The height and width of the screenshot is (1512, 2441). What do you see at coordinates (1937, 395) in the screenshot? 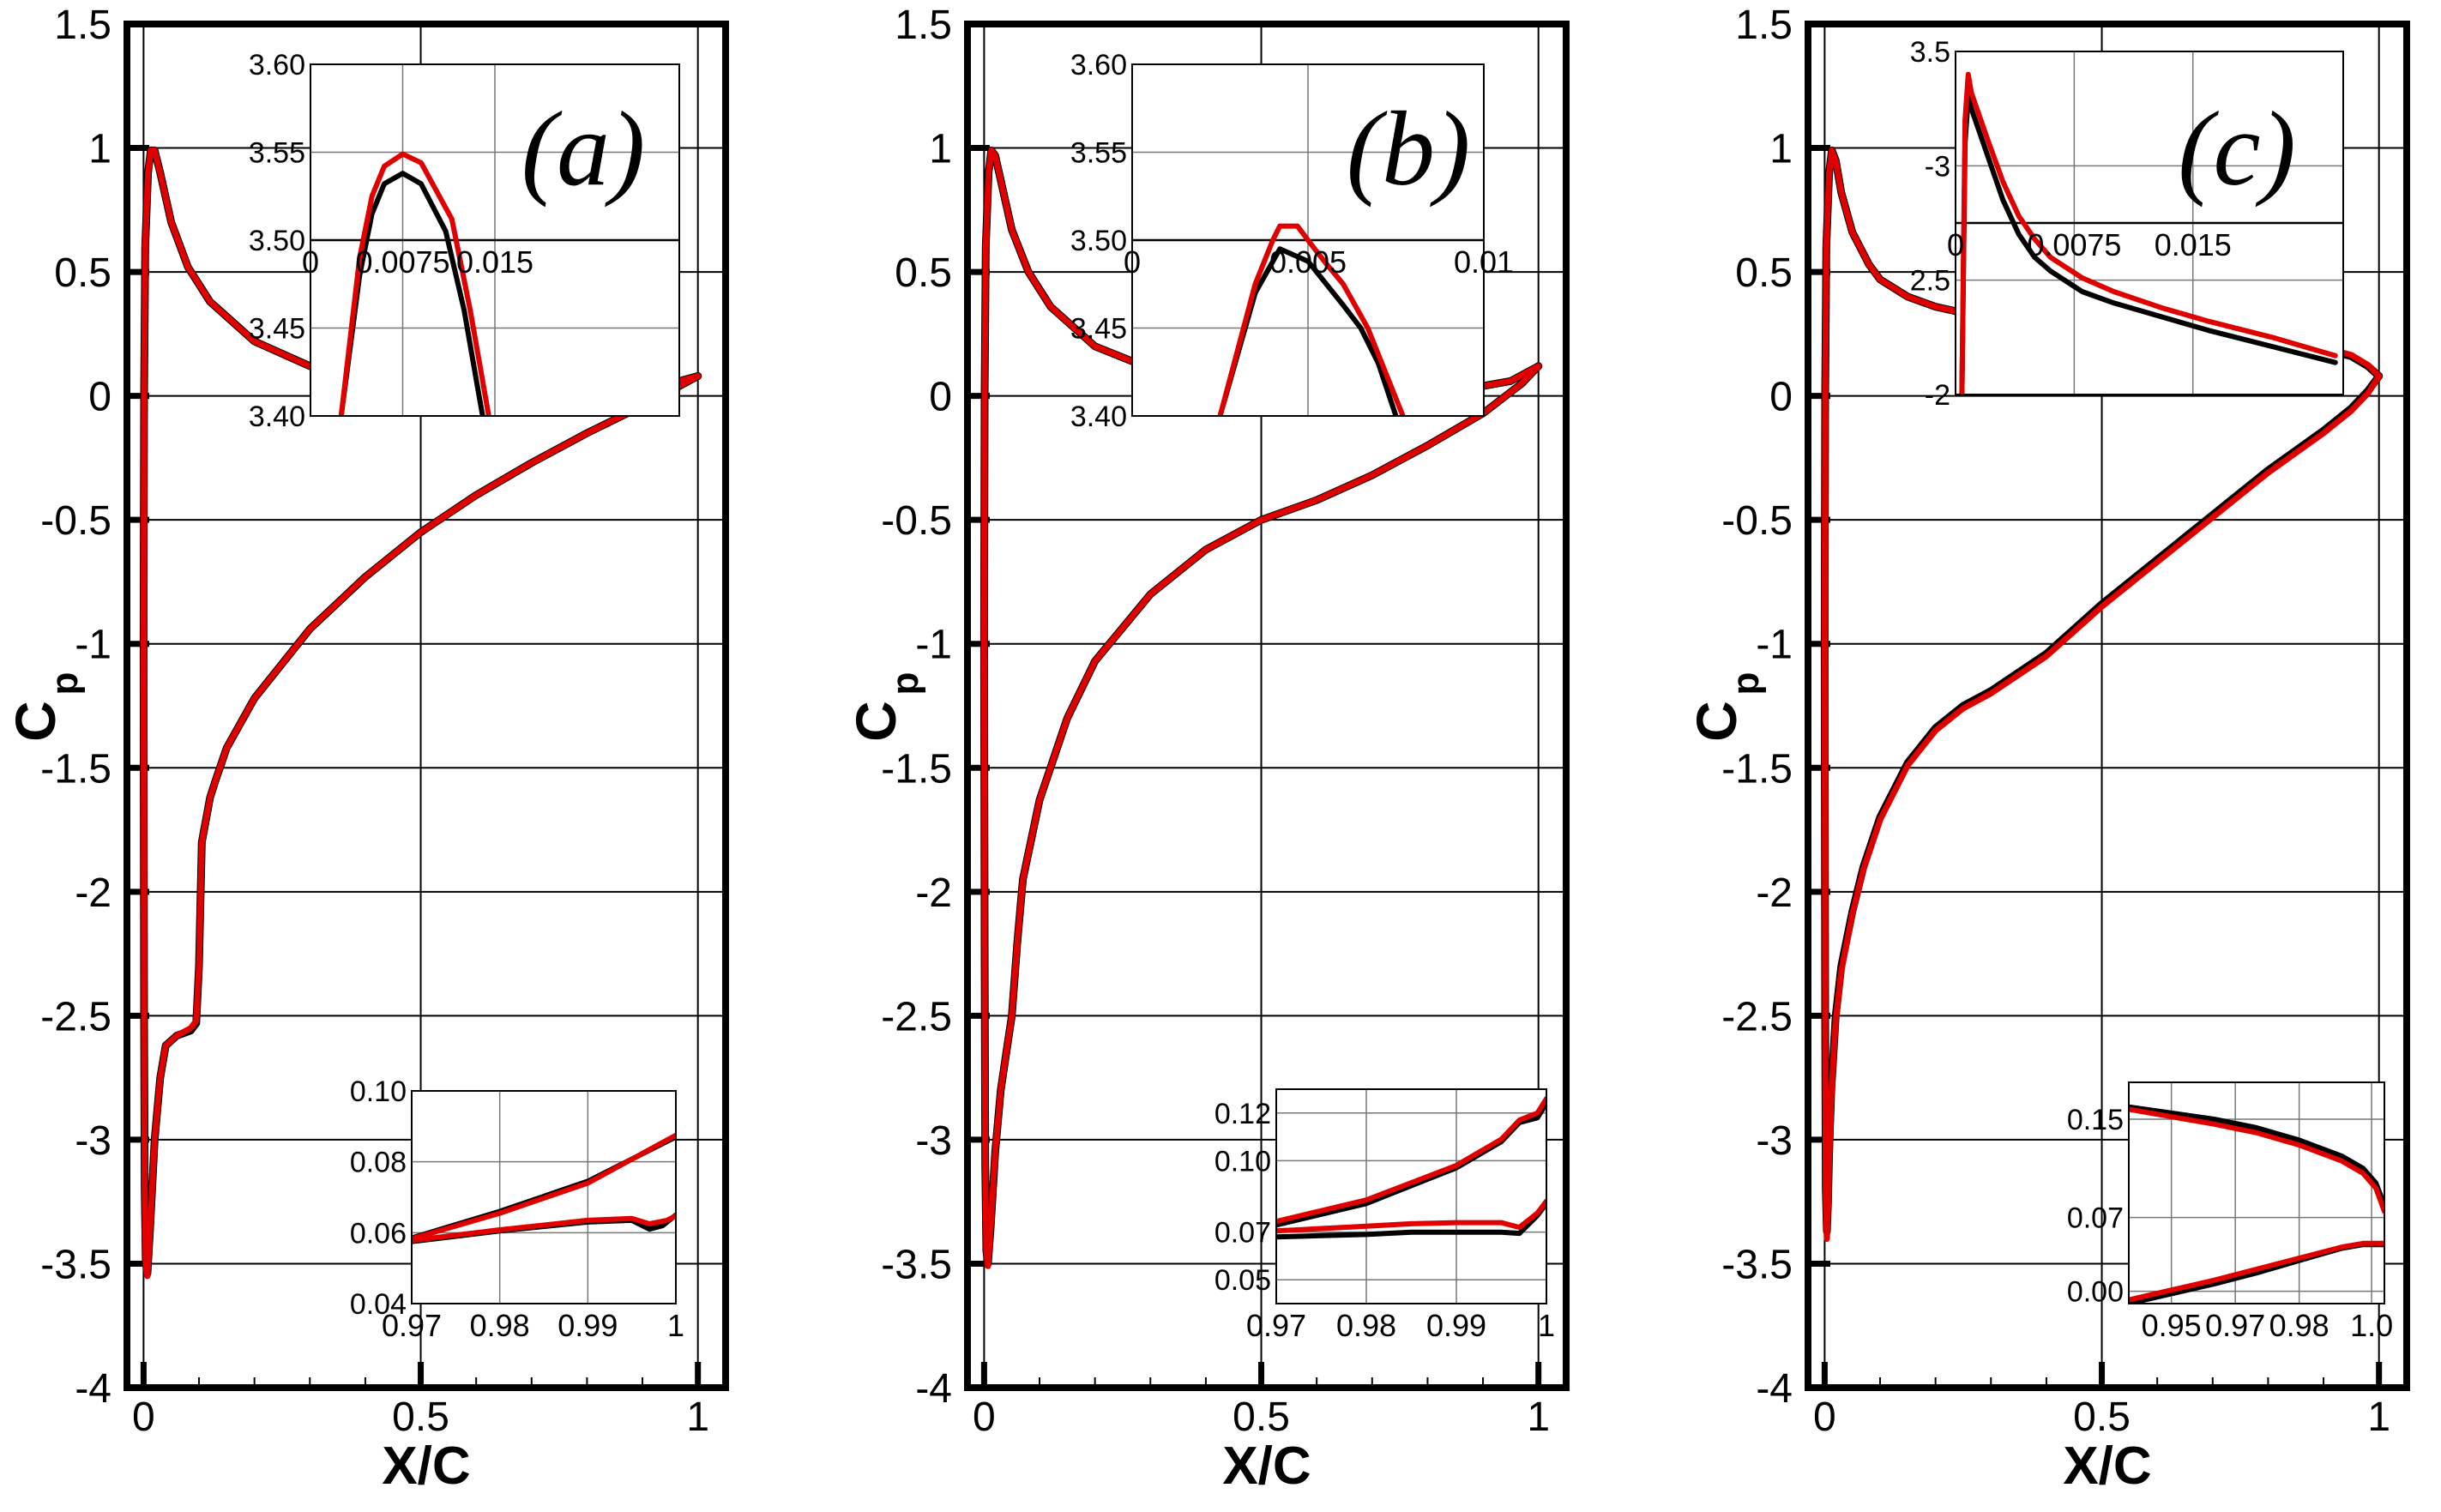
I see `inset-y-tick-label: -2` at bounding box center [1937, 395].